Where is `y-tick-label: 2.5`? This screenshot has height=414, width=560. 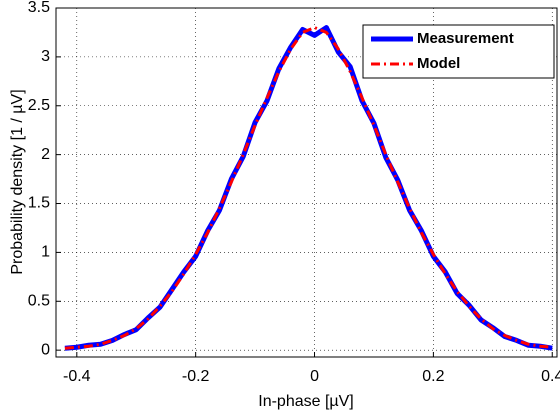 y-tick-label: 2.5 is located at coordinates (39, 105).